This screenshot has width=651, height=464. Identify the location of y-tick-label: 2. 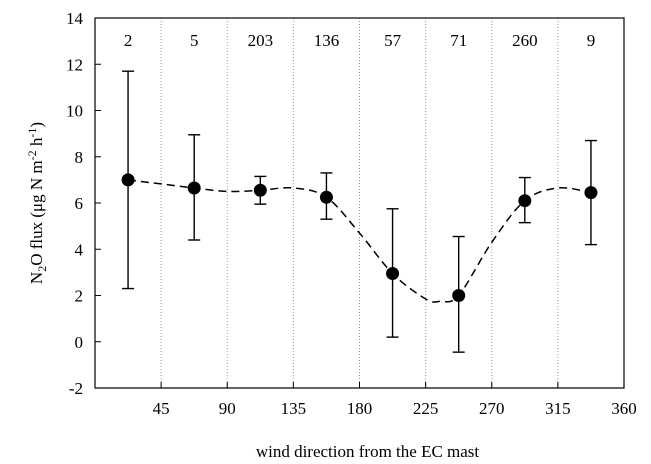
(79, 296).